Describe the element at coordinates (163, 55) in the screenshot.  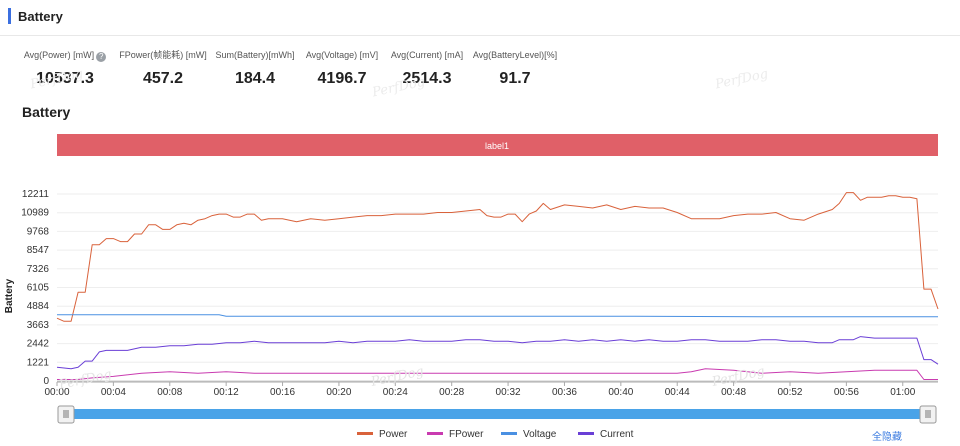
I see `stat-label: FPower(帧能耗) [mW]` at that location.